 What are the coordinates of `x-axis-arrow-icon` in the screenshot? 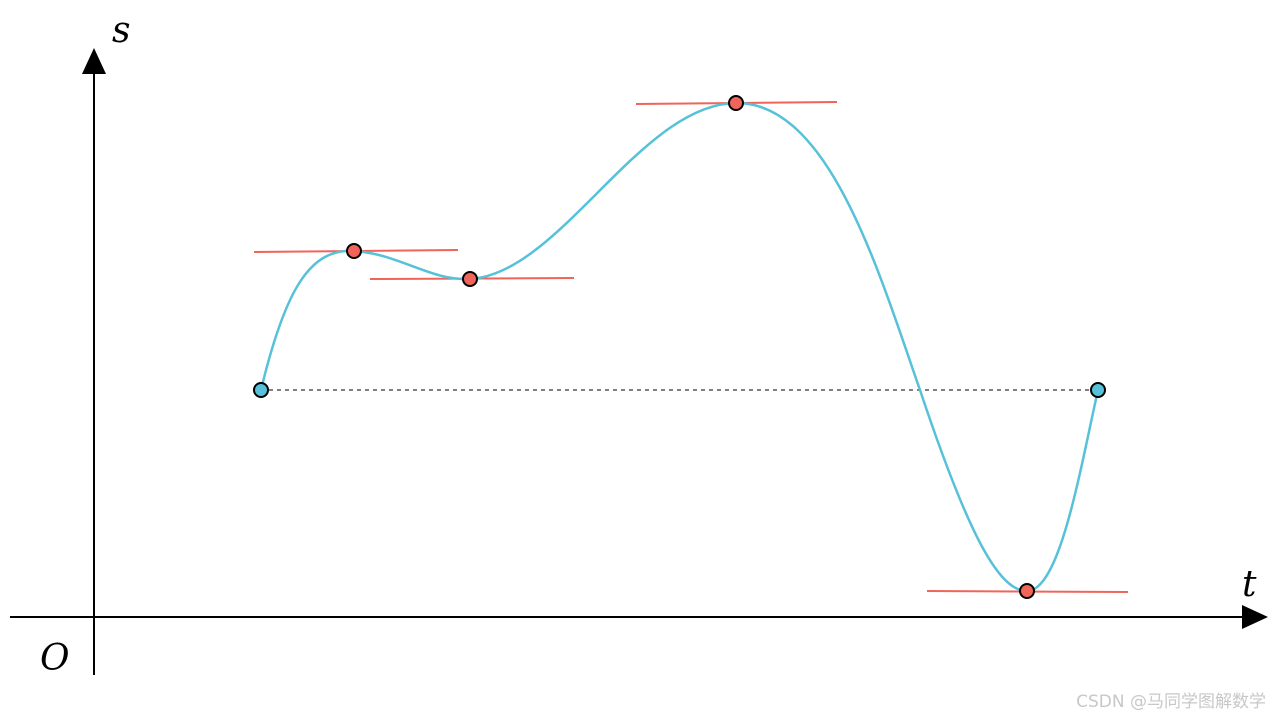 It's located at (1255, 617).